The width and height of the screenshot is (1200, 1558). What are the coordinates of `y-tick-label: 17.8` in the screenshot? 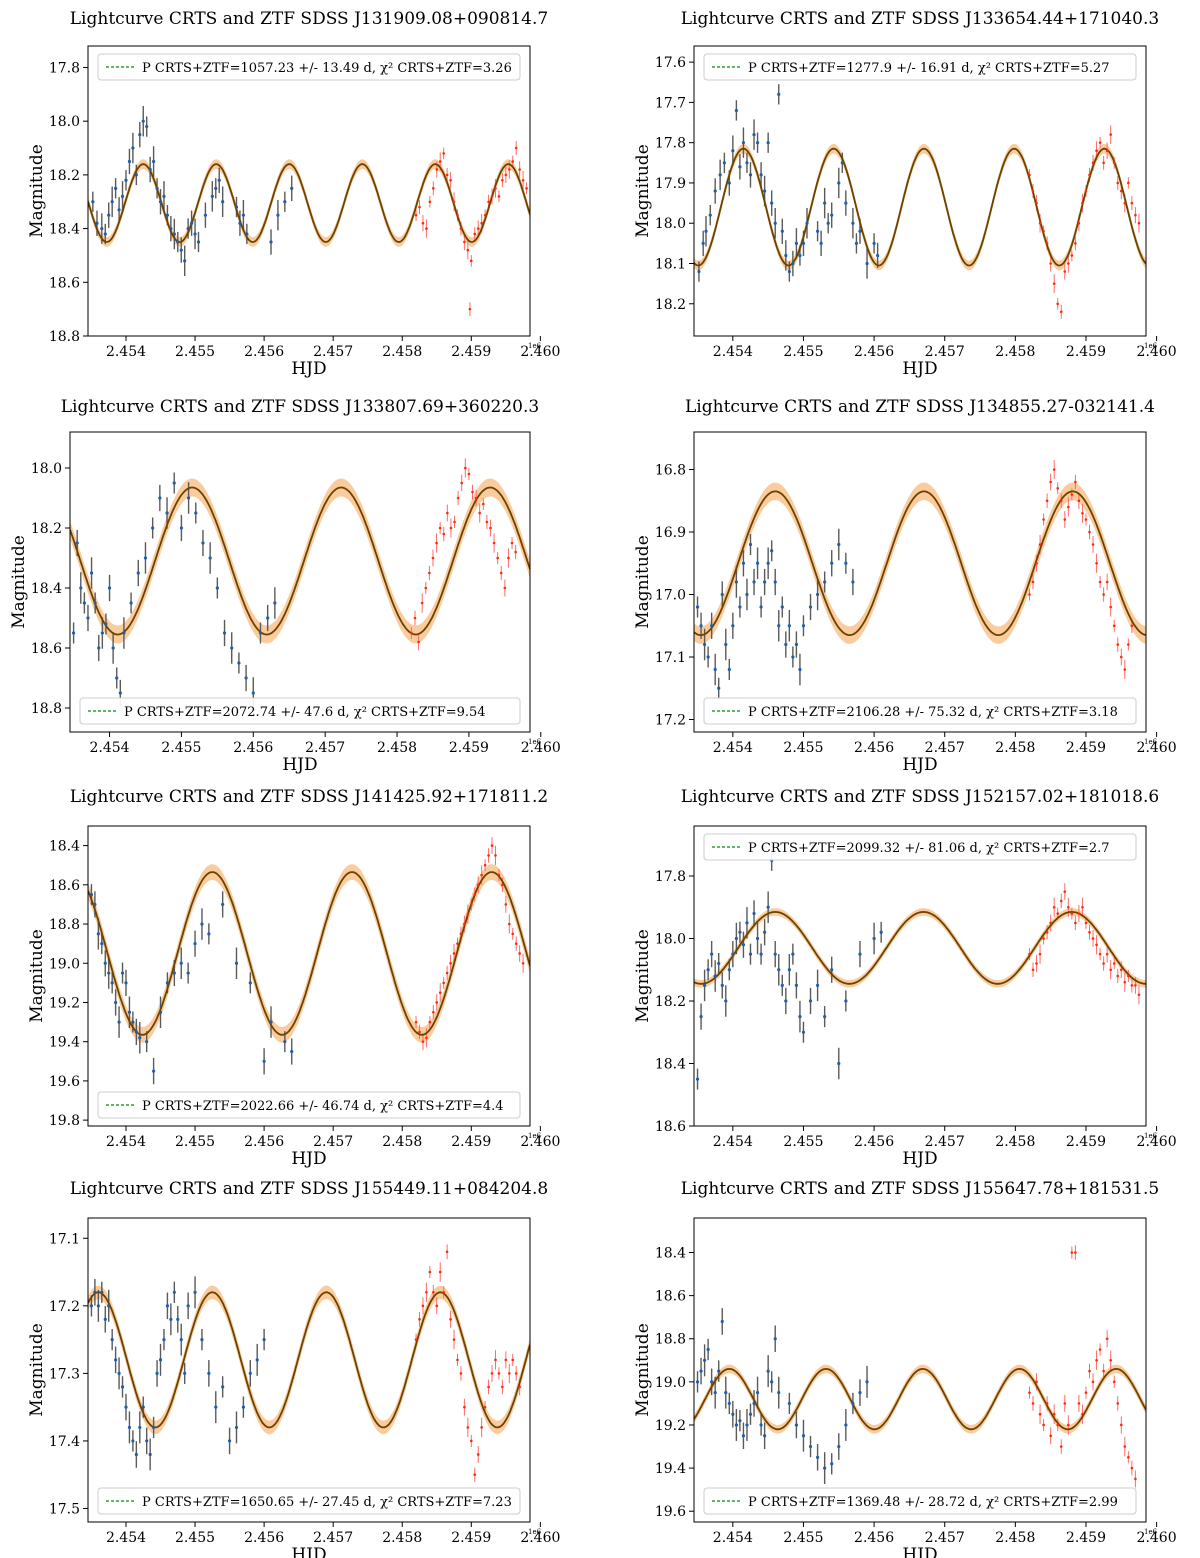 It's located at (670, 877).